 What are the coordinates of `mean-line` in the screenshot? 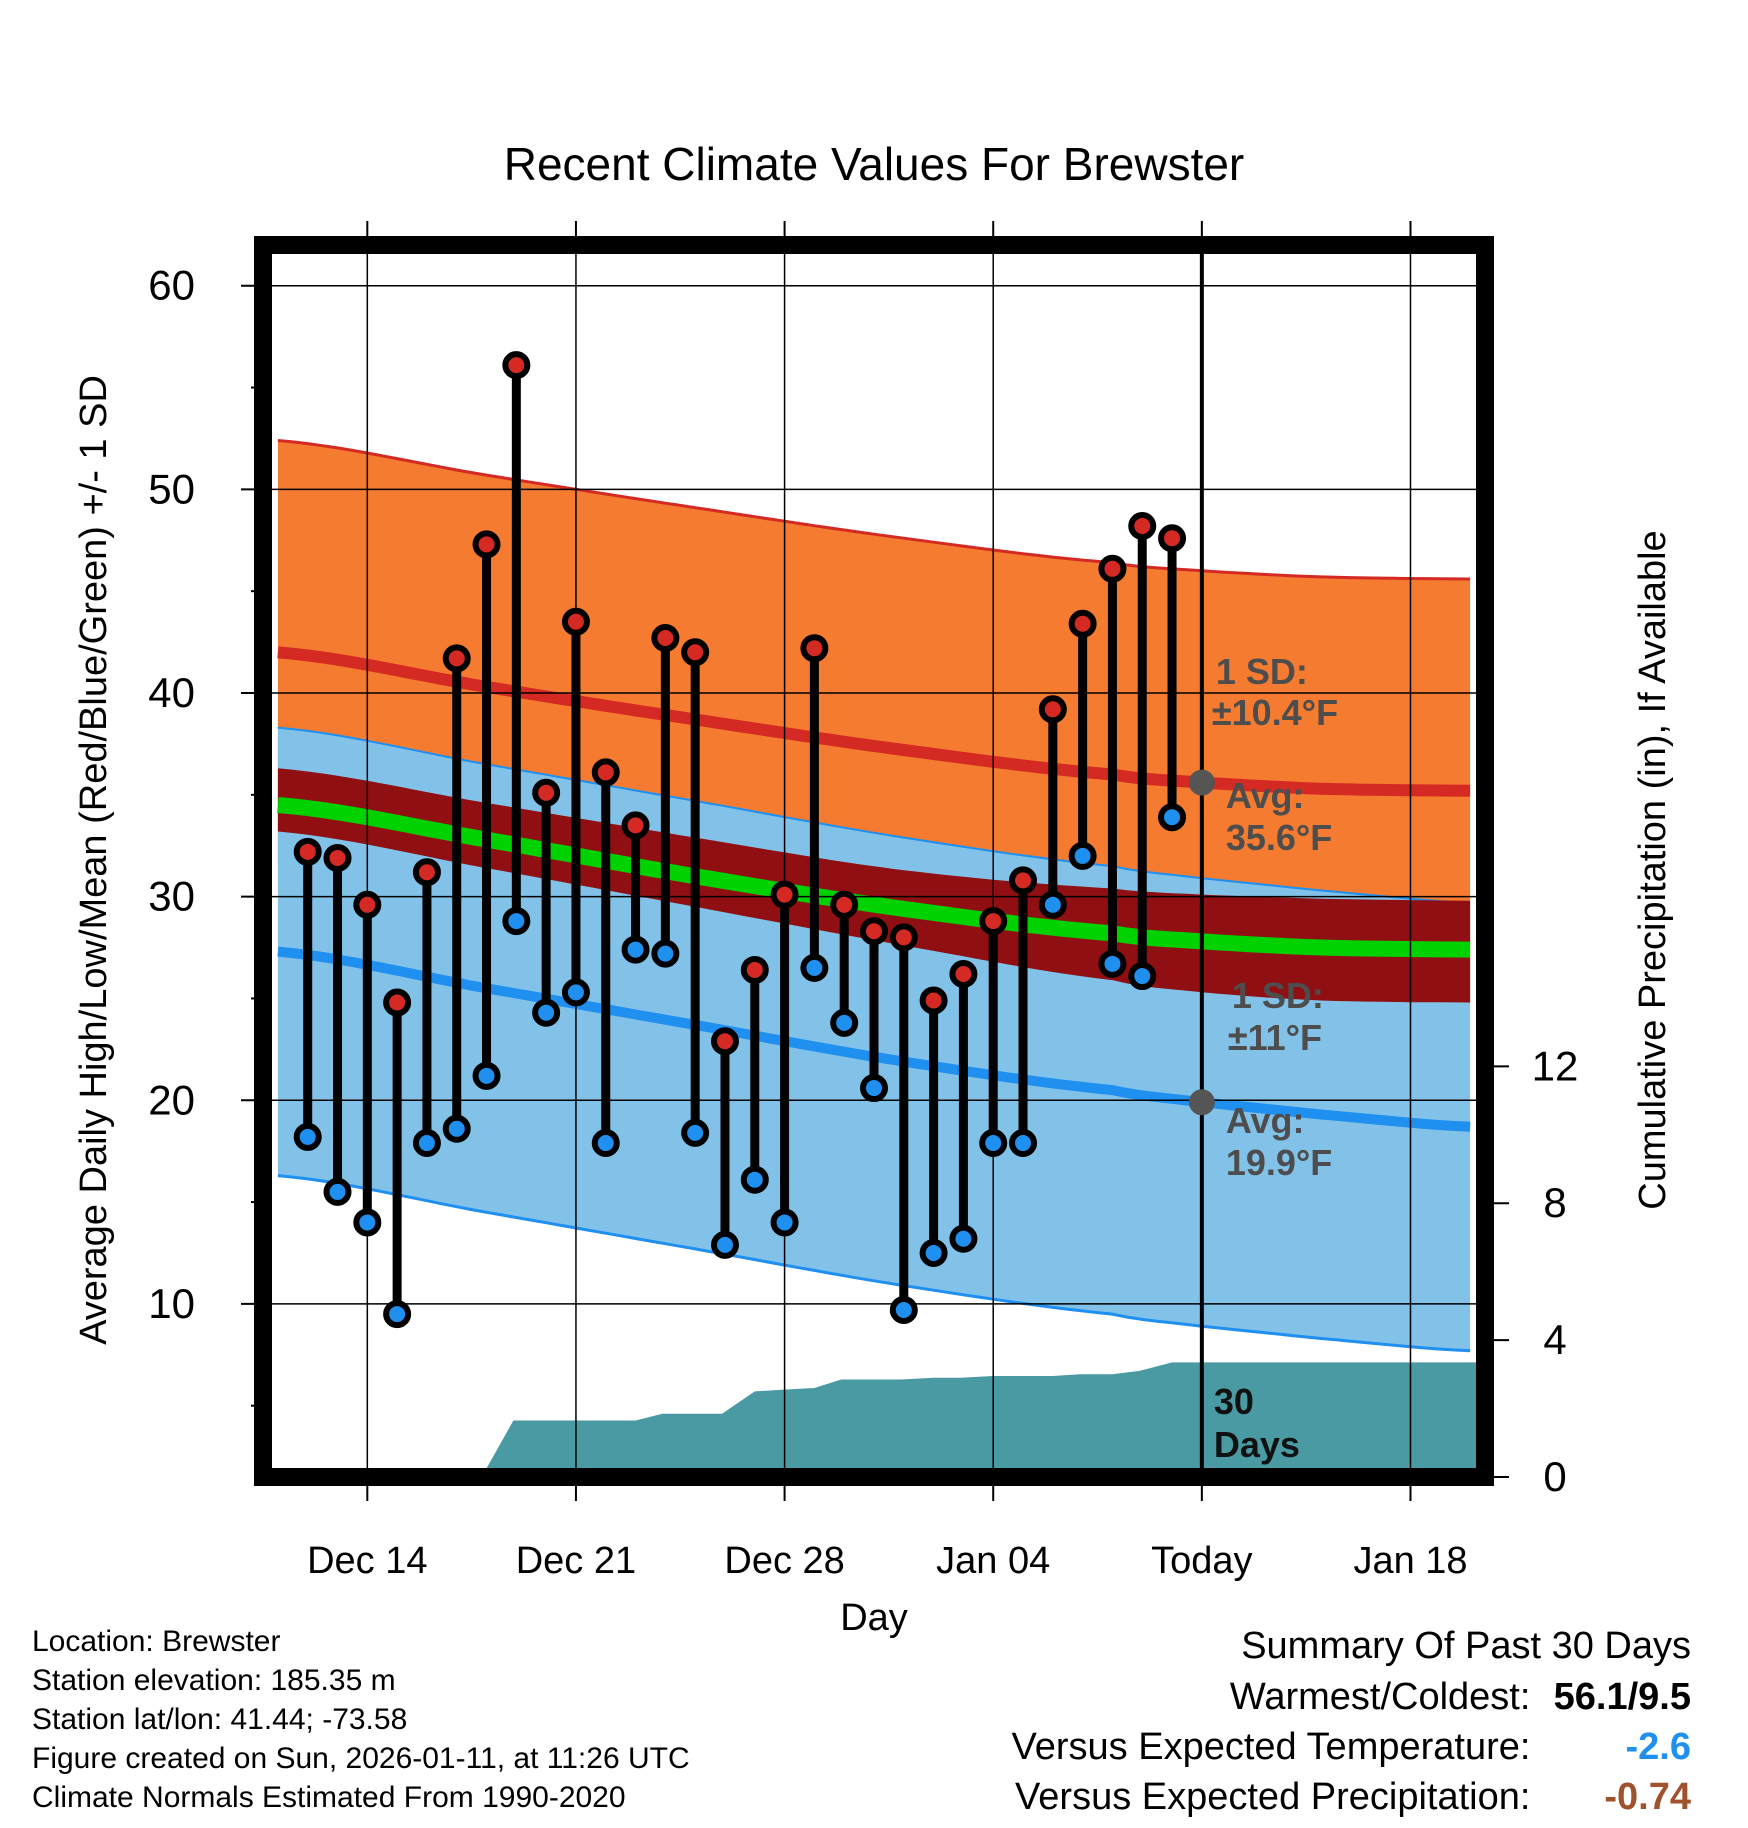 It's located at (874, 877).